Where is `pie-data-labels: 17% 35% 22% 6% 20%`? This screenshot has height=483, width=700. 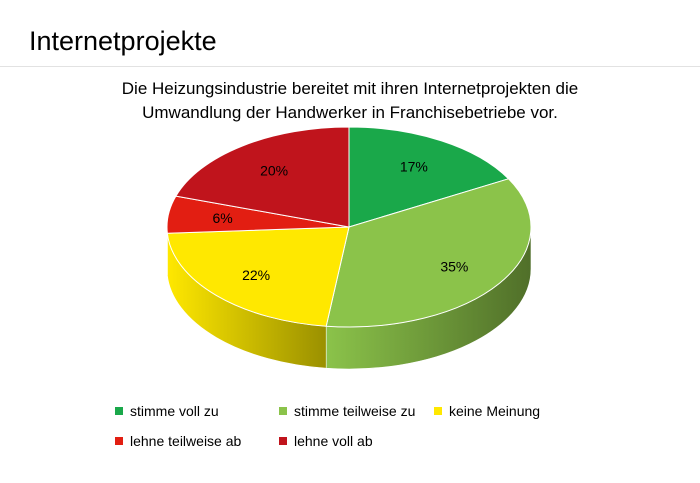
pie-data-labels: 17% 35% 22% 6% 20% is located at coordinates (340, 221).